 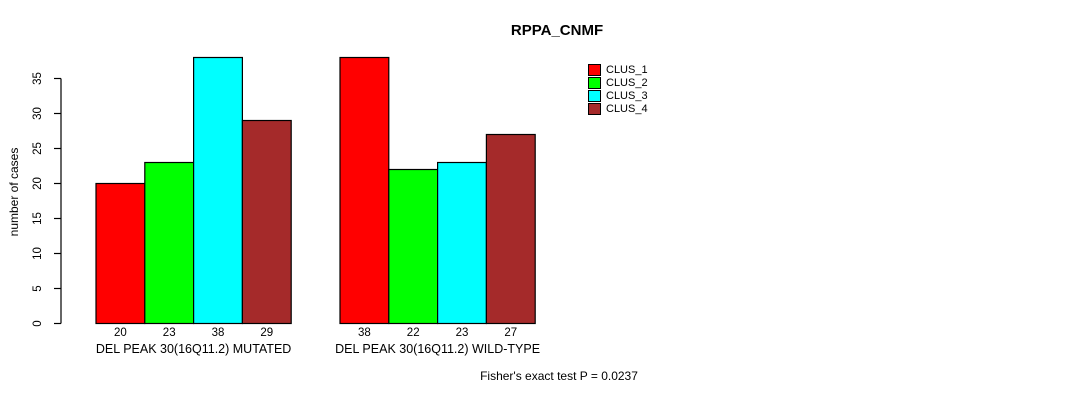 I want to click on y-axis-tick-label: 10, so click(x=38, y=253).